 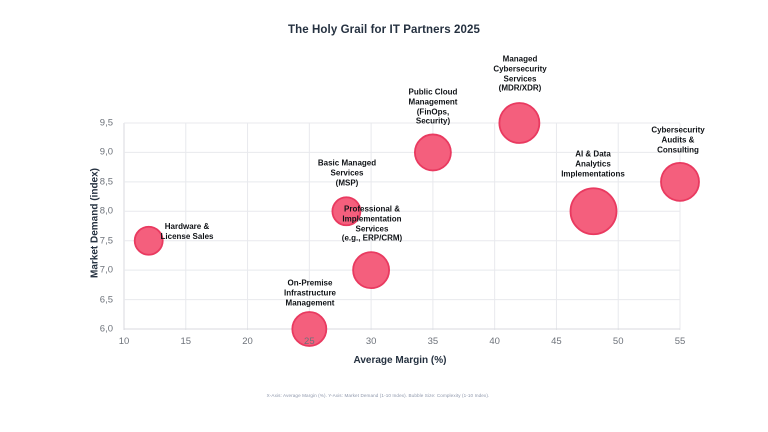 I want to click on y-tick-label: 7,5, so click(x=106, y=241).